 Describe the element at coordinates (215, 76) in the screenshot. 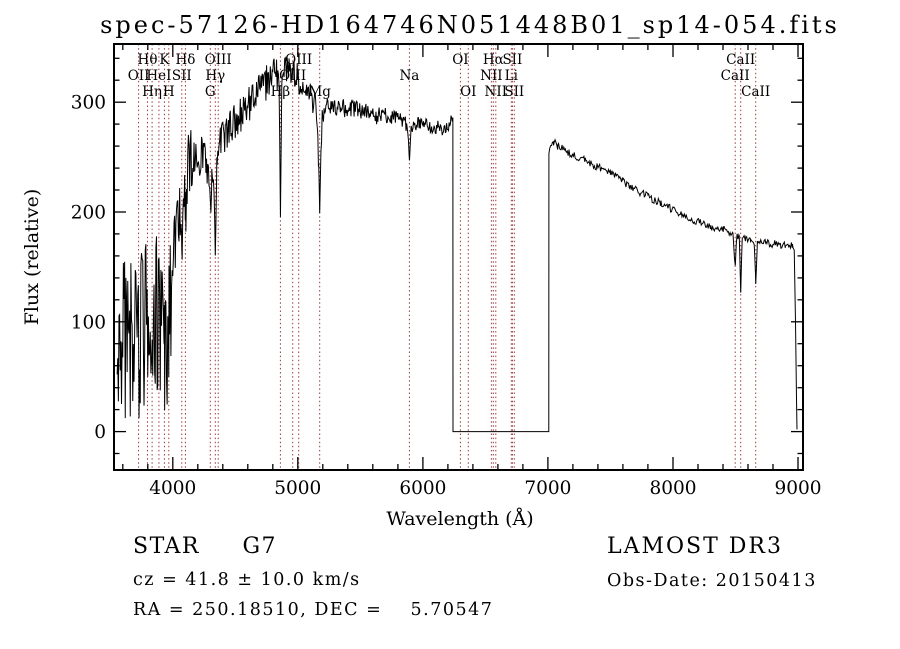

I see `spectral-line-label: Hγ` at that location.